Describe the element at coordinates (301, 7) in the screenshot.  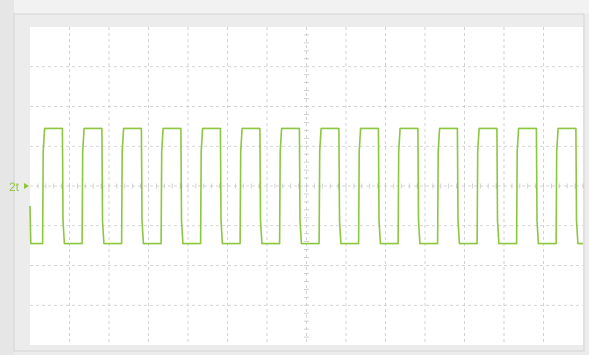
I see `top-edge-strip` at that location.